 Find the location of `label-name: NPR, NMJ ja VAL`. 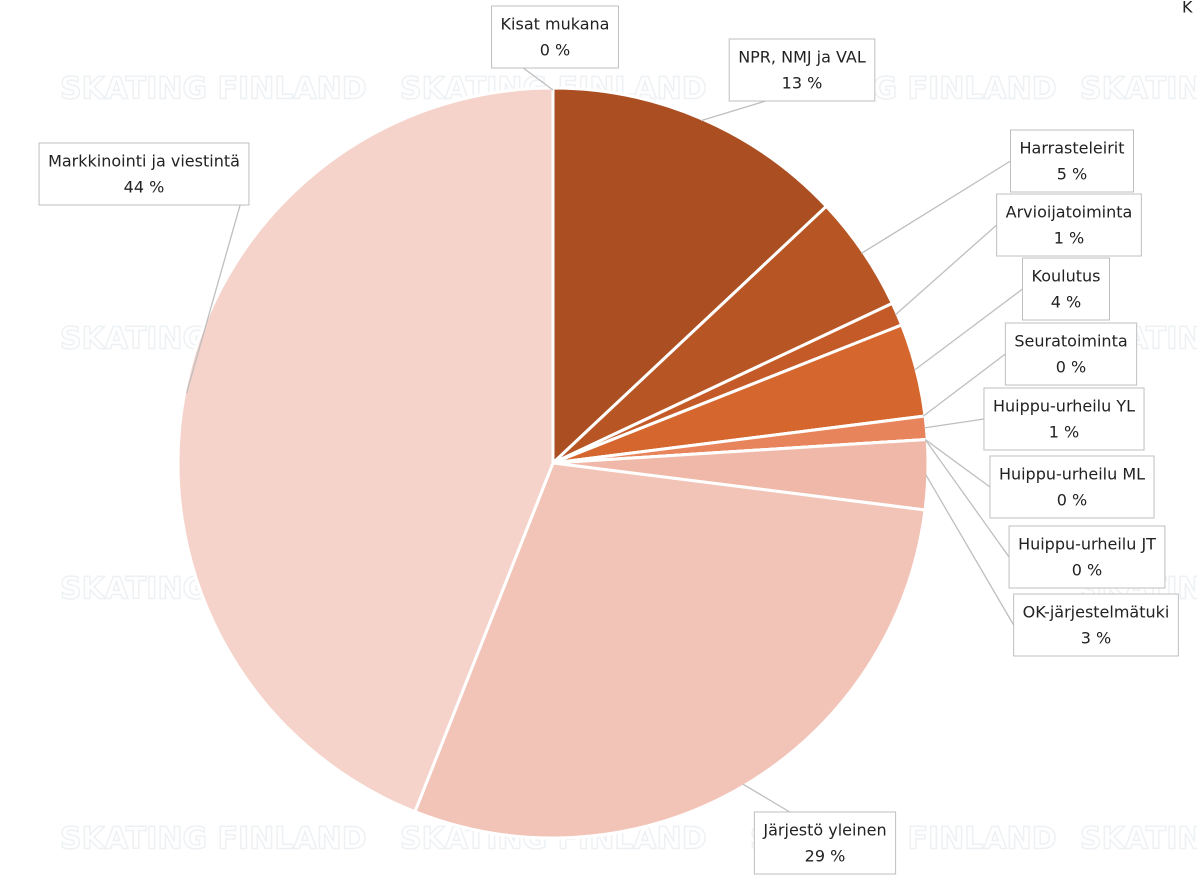

label-name: NPR, NMJ ja VAL is located at coordinates (802, 57).